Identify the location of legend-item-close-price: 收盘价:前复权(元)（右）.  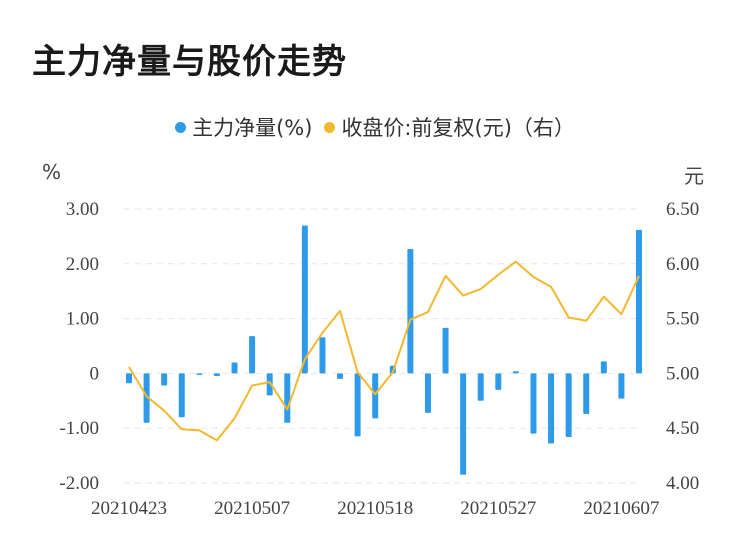
(449, 127).